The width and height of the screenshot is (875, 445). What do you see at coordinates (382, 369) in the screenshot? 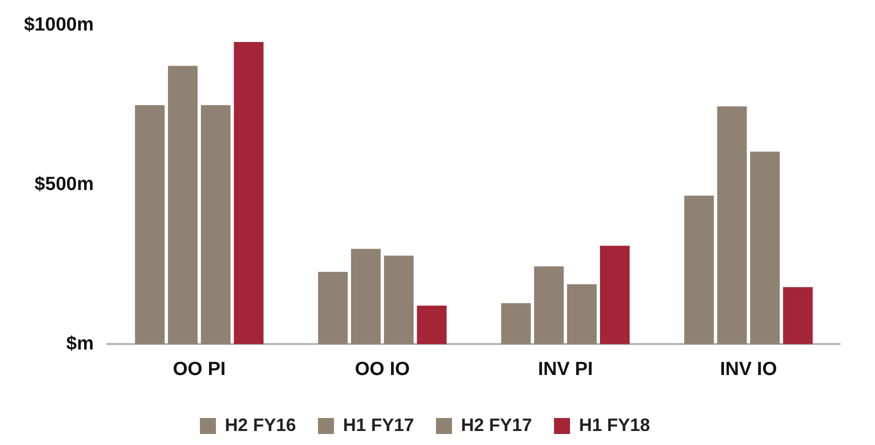
I see `x-tick-label: OO IO` at bounding box center [382, 369].